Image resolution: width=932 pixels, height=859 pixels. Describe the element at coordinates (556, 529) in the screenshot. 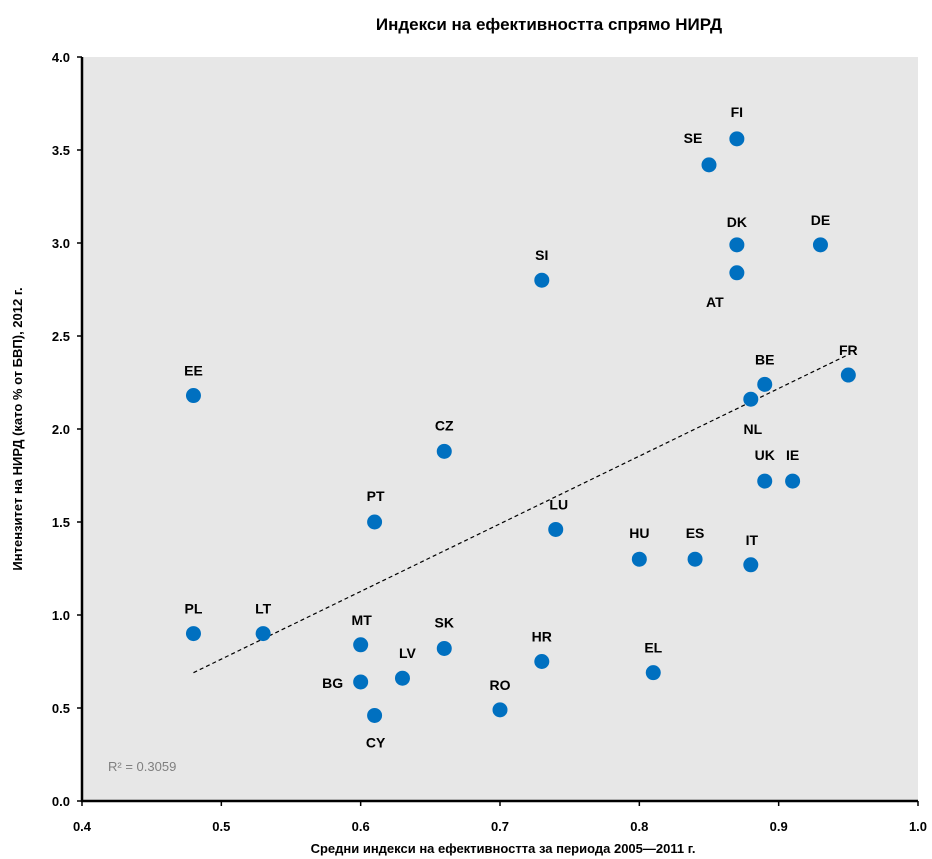

I see `point-lu` at that location.